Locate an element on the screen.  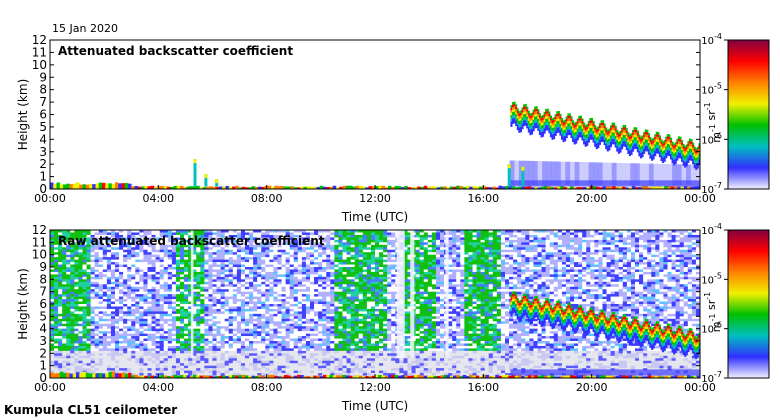
panel-title: Attenuated backscatter coefficient is located at coordinates (175, 51).